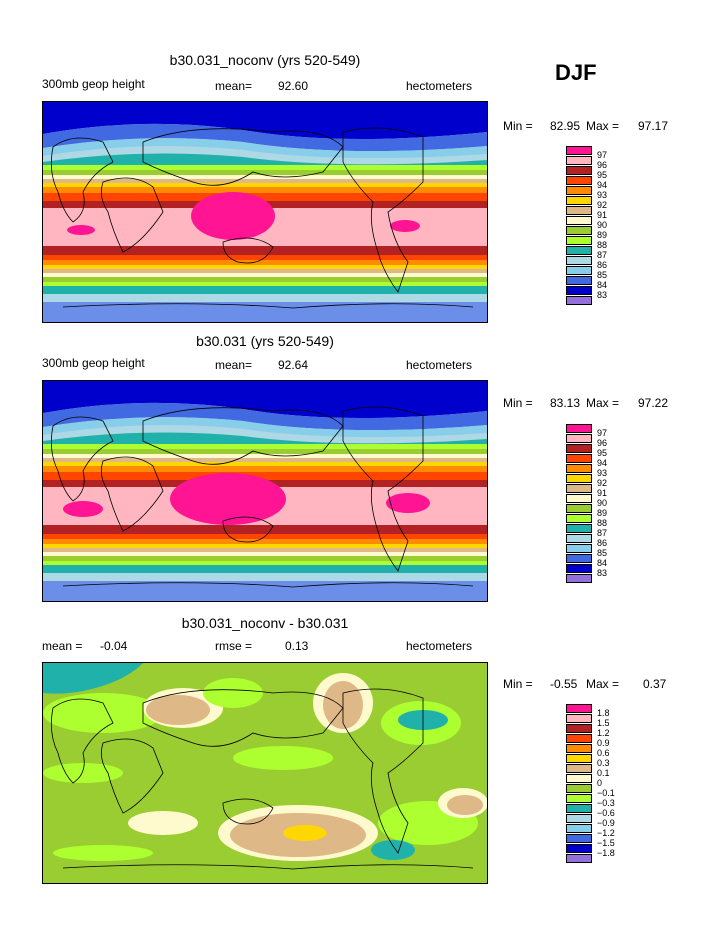 The height and width of the screenshot is (935, 723). I want to click on colorbar-tick-label: −1.2, so click(606, 833).